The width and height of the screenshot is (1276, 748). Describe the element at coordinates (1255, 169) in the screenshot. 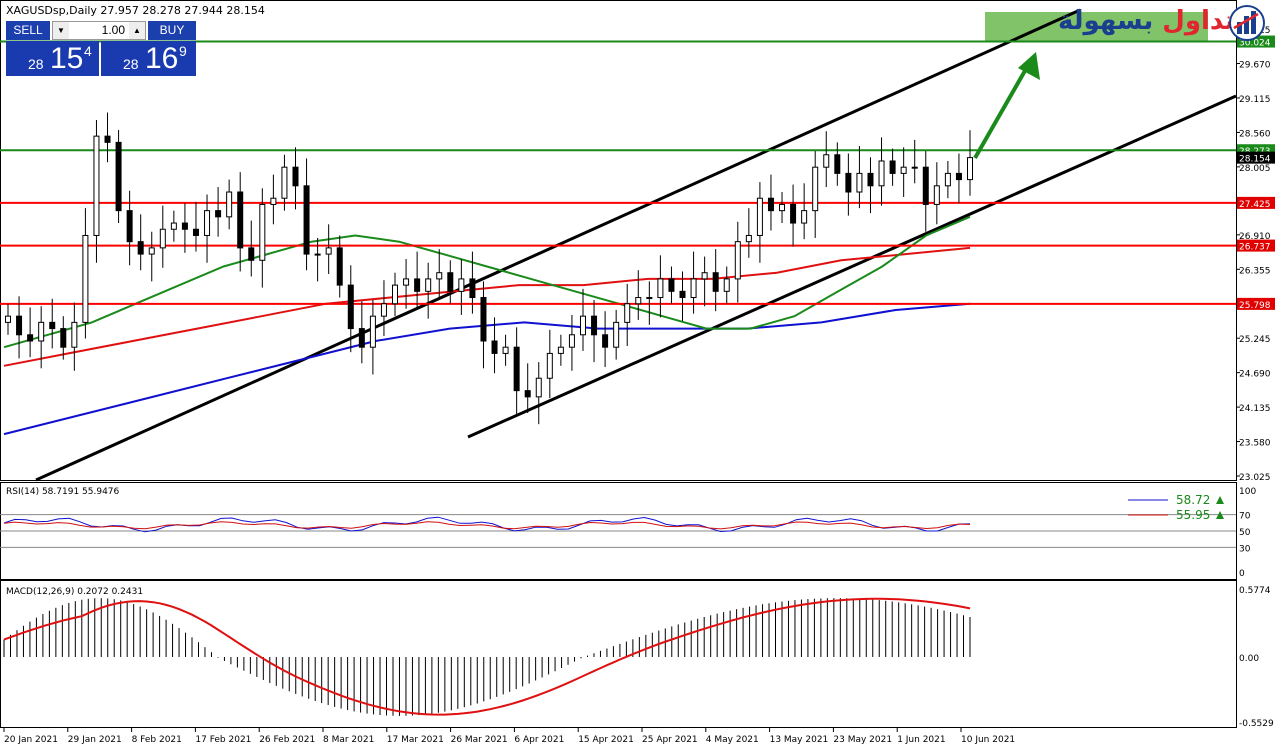

I see `price-tick-label: 28.005` at that location.